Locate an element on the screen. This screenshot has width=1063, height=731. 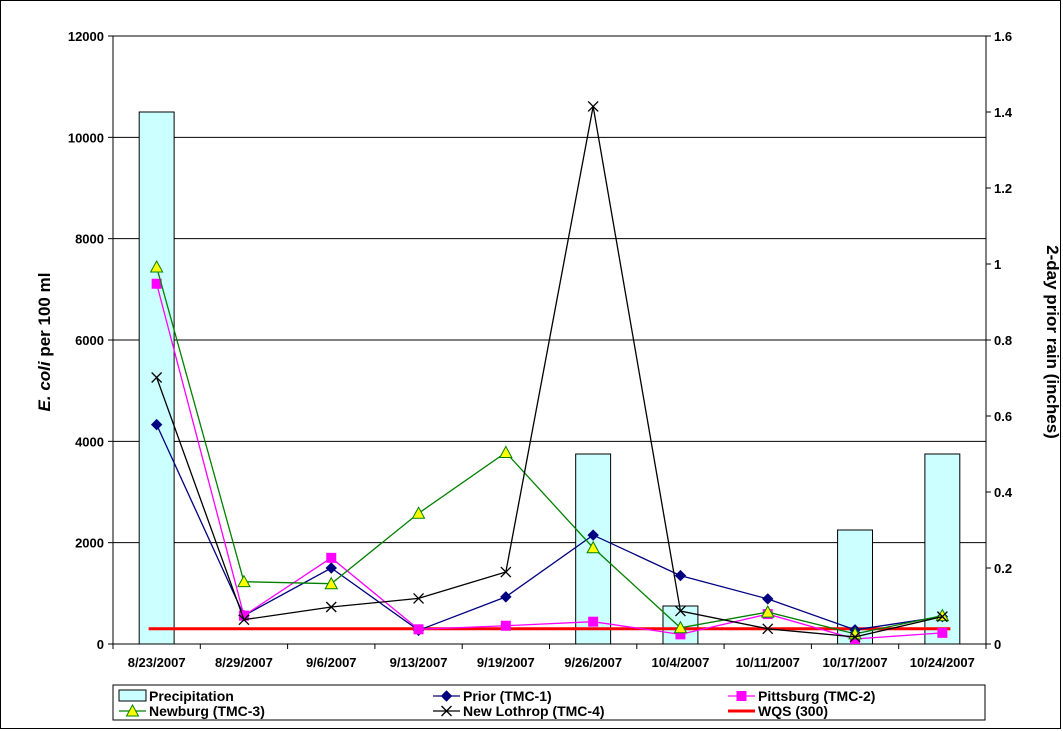
y-tick-label: 12000 is located at coordinates (86, 36).